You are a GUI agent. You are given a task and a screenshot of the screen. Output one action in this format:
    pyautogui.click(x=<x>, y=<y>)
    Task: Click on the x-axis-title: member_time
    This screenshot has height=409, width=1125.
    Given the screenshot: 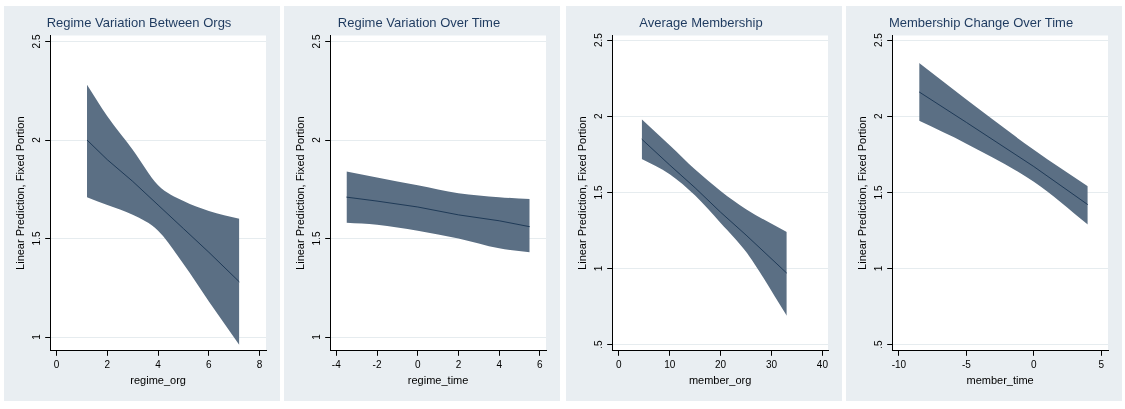 What is the action you would take?
    pyautogui.click(x=1000, y=380)
    